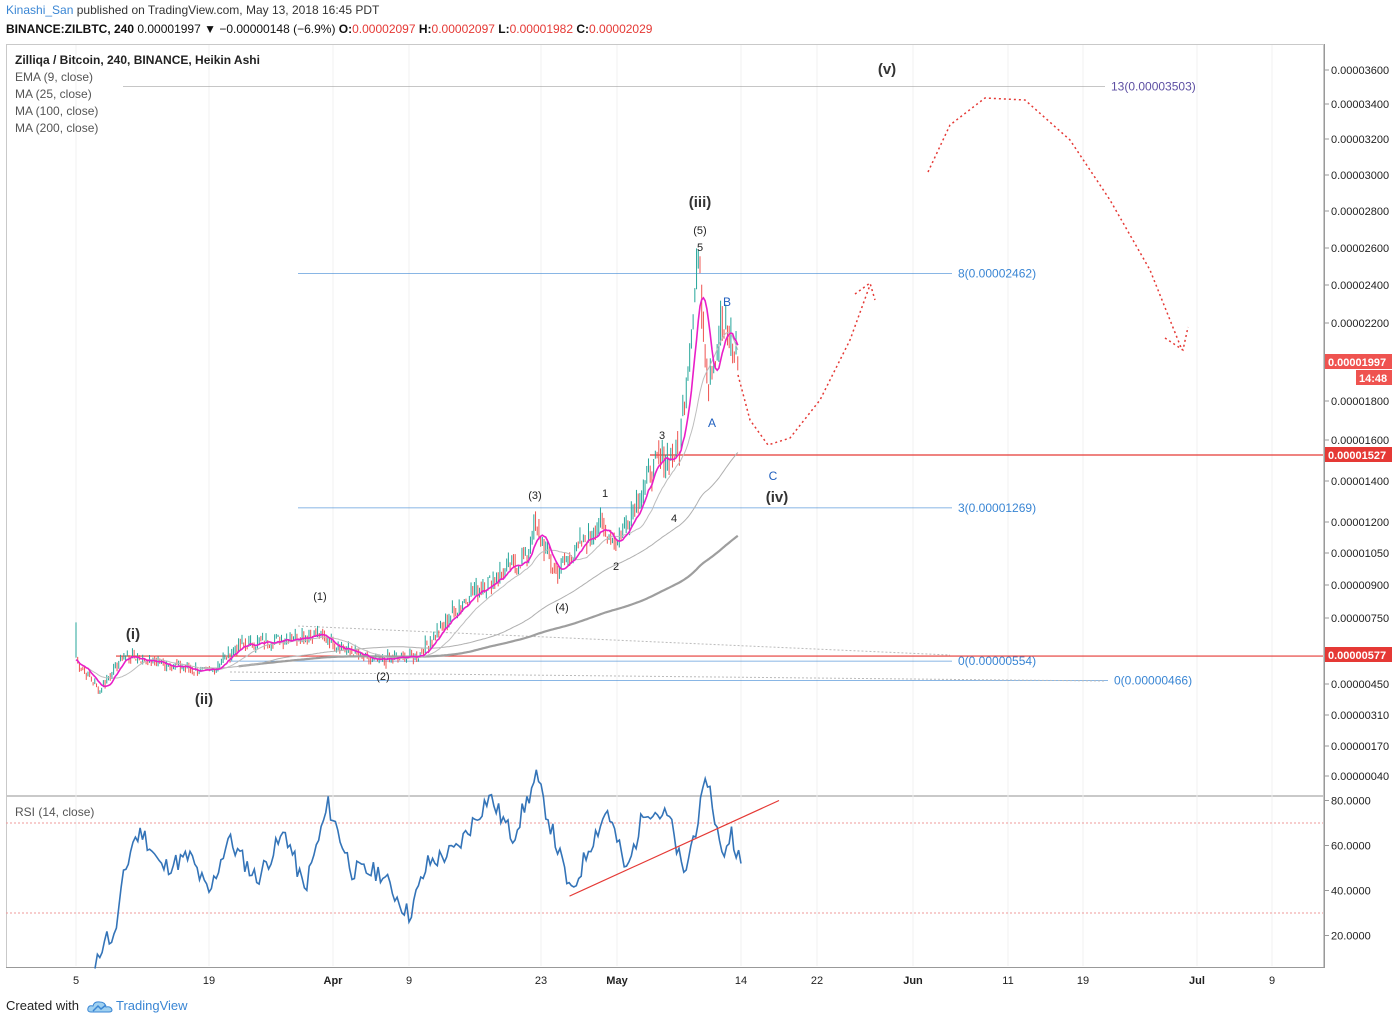 The image size is (1400, 1024). I want to click on fib-level-label: 13(0.00003503), so click(1153, 86).